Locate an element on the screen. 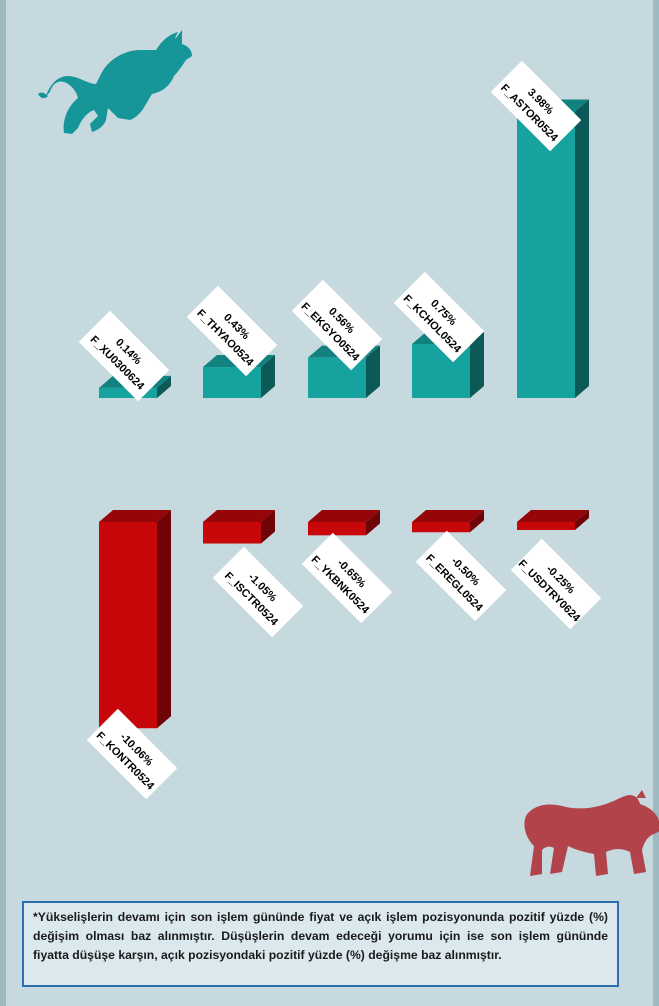 The height and width of the screenshot is (1006, 659). bar-F_YKBNK0524 is located at coordinates (344, 523).